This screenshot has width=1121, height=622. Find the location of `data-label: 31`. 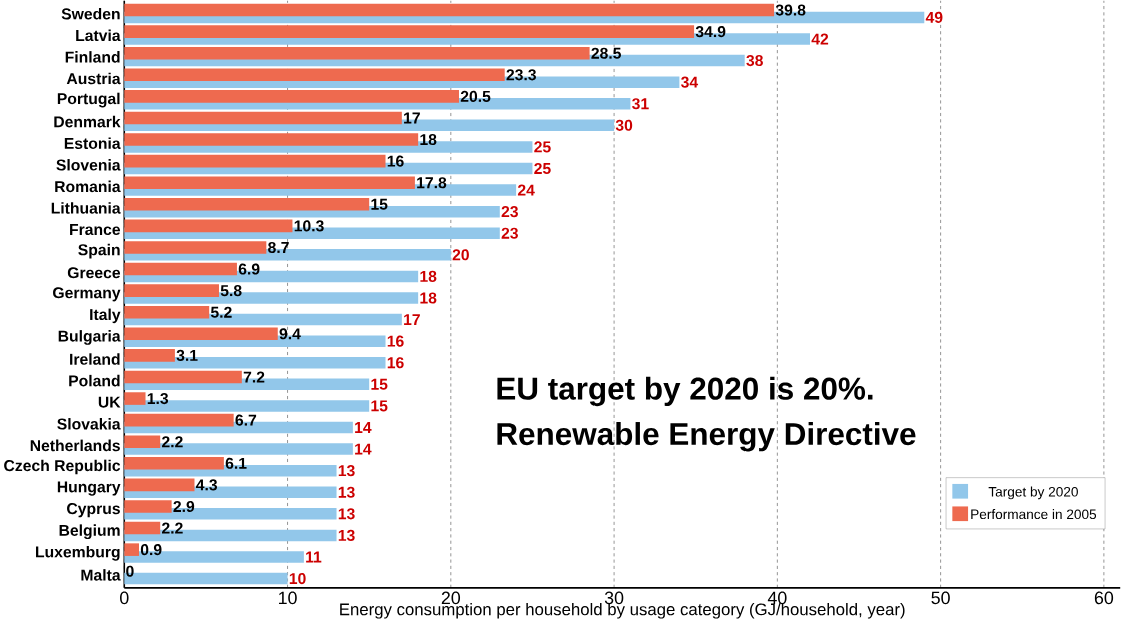

data-label: 31 is located at coordinates (640, 104).